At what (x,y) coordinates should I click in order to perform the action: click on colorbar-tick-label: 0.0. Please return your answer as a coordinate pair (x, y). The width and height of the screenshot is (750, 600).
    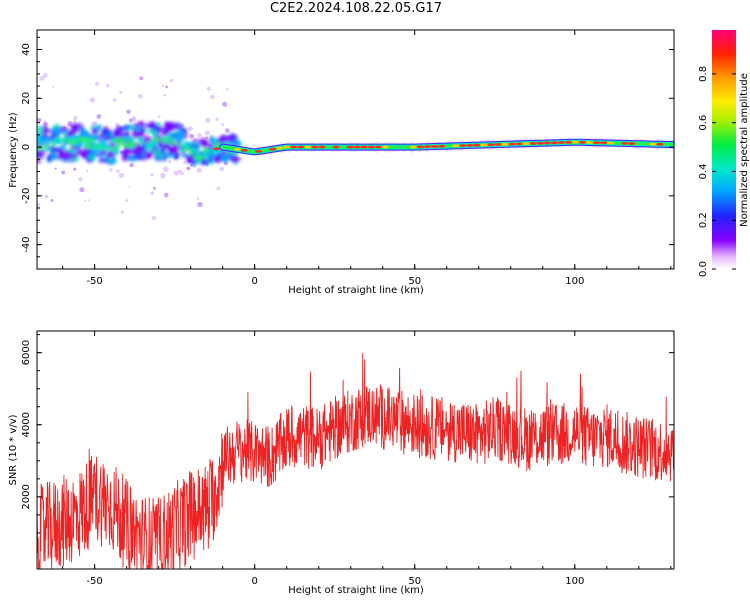
    Looking at the image, I should click on (703, 269).